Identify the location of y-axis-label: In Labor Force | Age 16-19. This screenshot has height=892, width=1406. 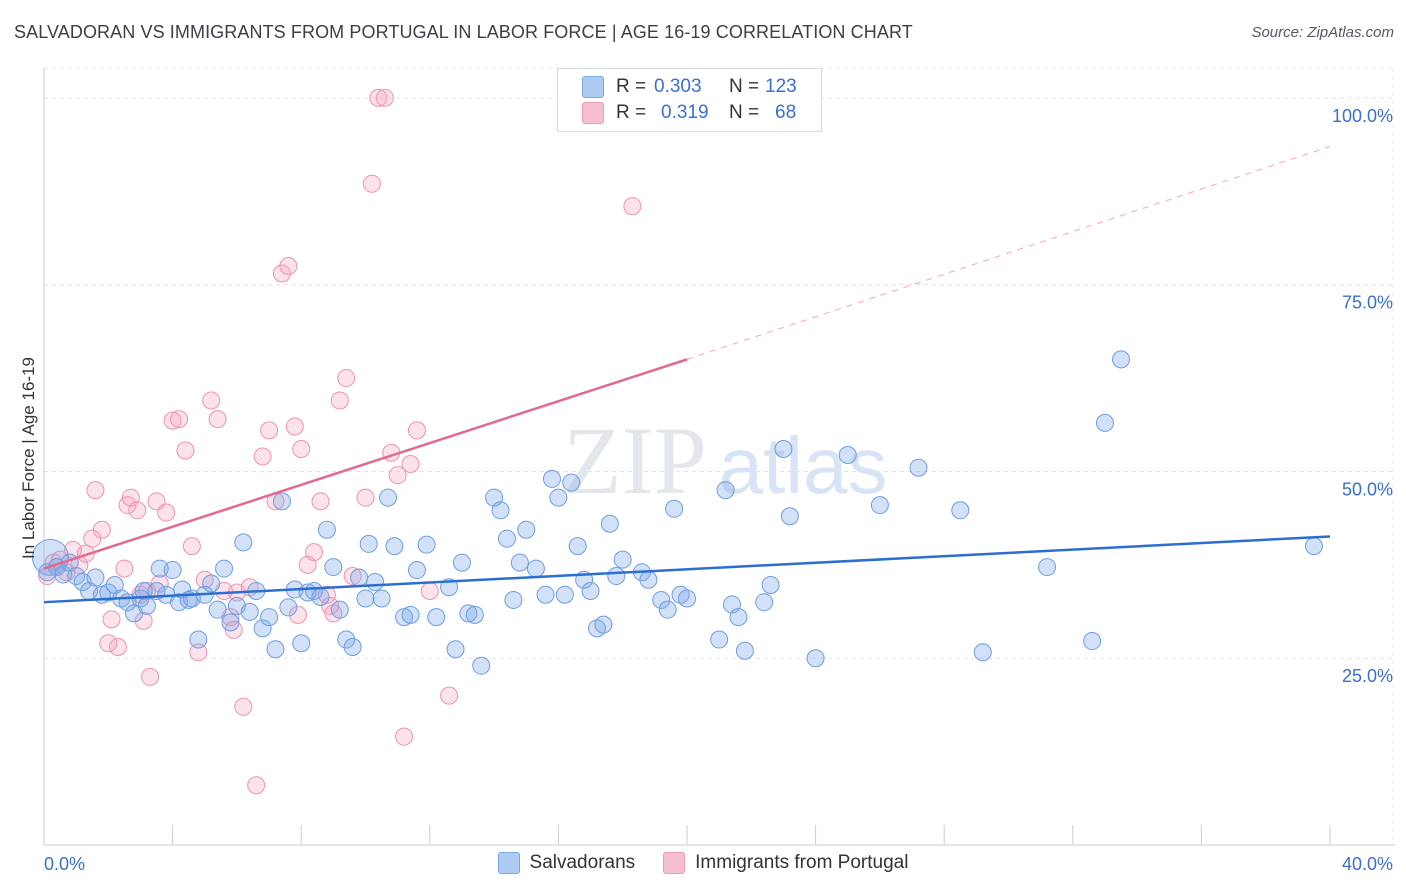
(28, 458).